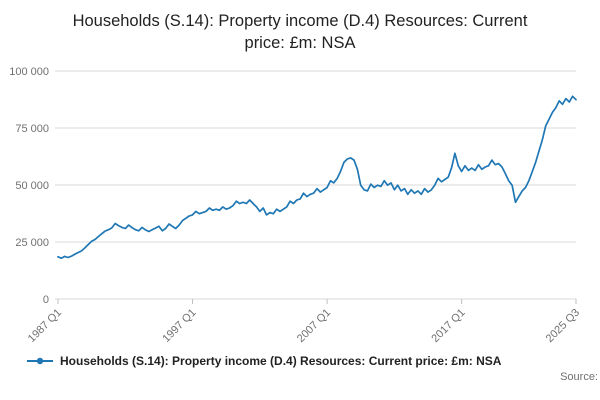 The width and height of the screenshot is (600, 400). Describe the element at coordinates (46, 300) in the screenshot. I see `svg-text: 0` at that location.